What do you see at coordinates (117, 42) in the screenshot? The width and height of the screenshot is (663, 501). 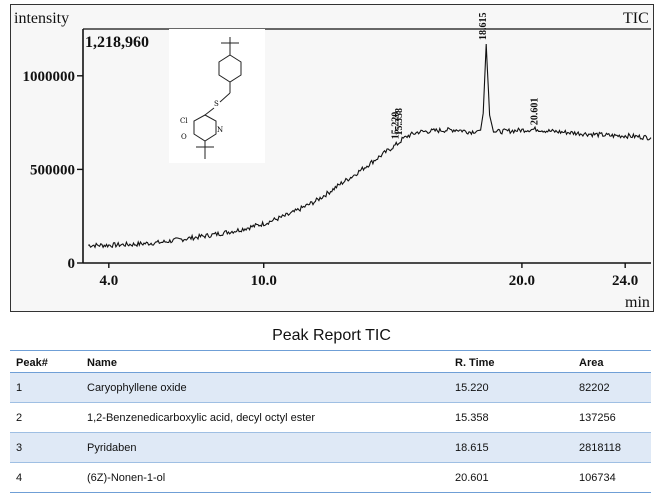 I see `max-intensity-label: 1,218,960` at bounding box center [117, 42].